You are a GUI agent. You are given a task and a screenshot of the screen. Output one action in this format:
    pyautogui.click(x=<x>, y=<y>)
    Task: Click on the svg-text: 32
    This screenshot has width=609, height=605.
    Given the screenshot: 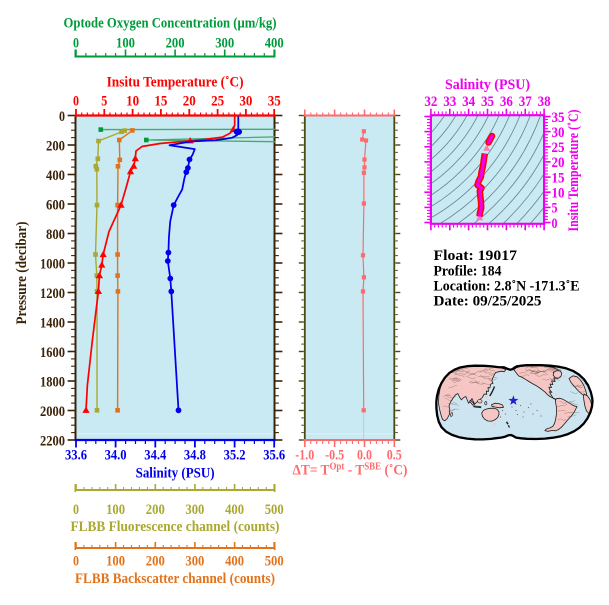 What is the action you would take?
    pyautogui.click(x=430, y=102)
    